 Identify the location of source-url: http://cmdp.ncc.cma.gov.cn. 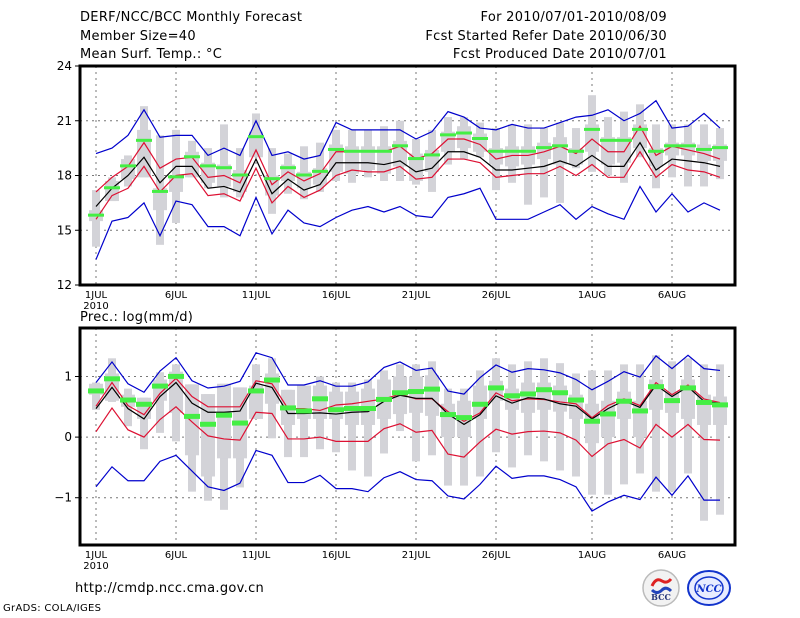
(170, 588).